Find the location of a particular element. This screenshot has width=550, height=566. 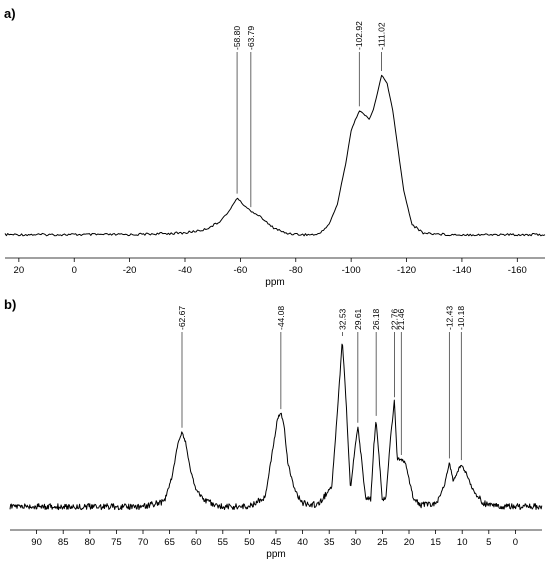

x-tick-label: 15 is located at coordinates (435, 542).